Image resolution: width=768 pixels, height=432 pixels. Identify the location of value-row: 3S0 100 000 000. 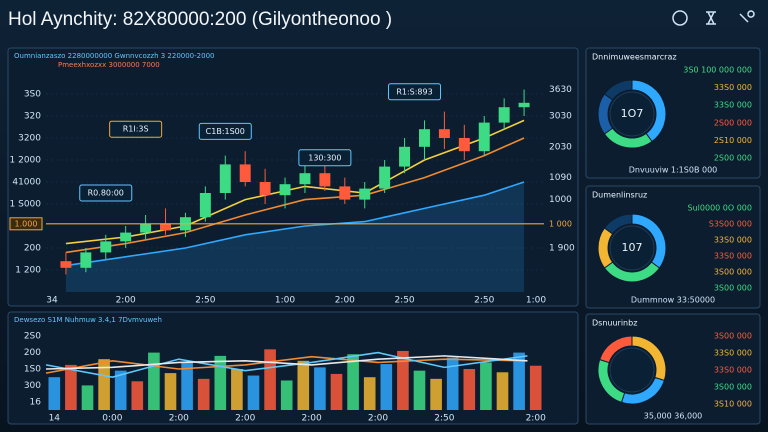
(717, 70).